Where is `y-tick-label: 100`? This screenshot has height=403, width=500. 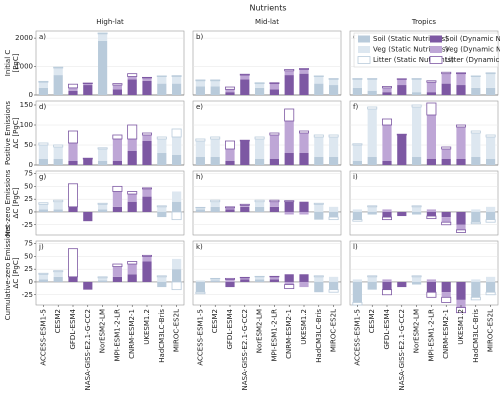 y-tick-label: 100 is located at coordinates (26, 125).